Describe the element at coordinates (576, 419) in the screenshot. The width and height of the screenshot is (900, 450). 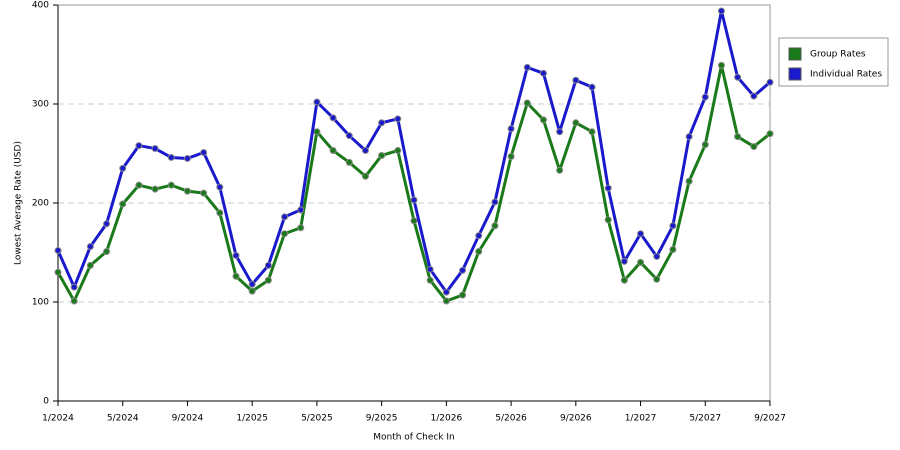
I see `x-tick-label: 9/2026` at that location.